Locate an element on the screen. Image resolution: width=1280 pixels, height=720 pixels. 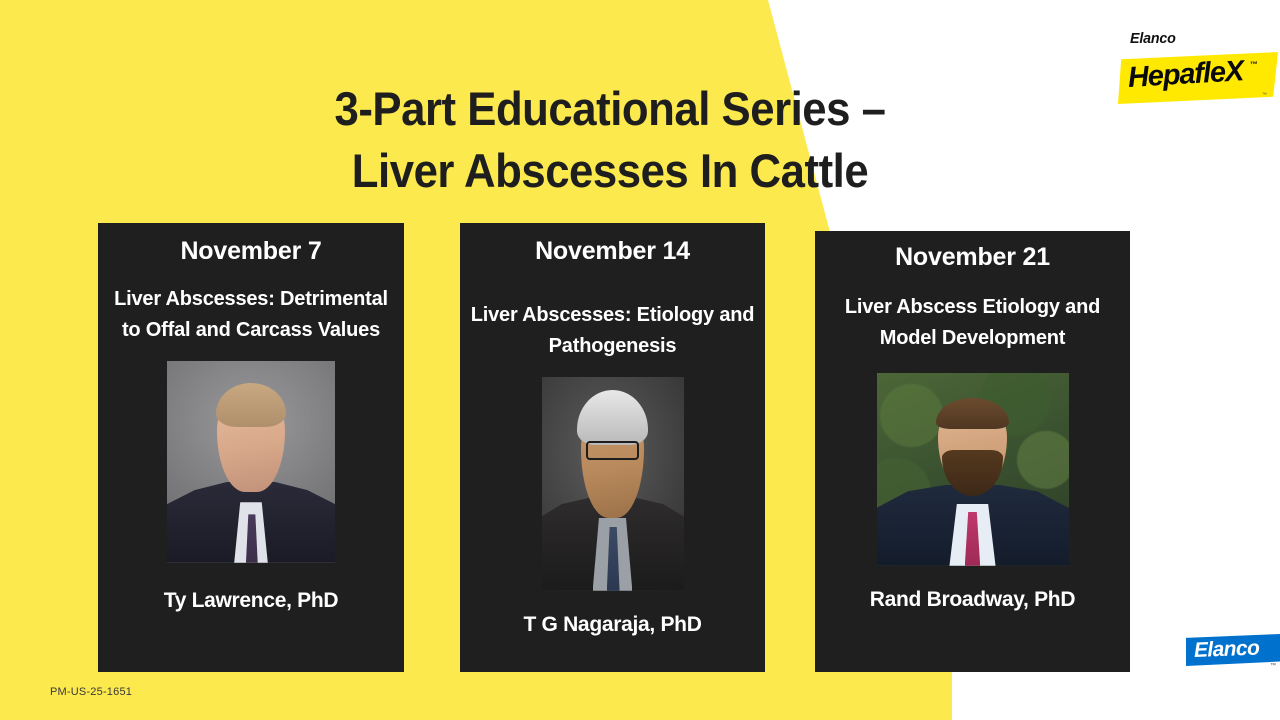
hepaflex-elanco-wordmark: Elanco is located at coordinates (1153, 38).